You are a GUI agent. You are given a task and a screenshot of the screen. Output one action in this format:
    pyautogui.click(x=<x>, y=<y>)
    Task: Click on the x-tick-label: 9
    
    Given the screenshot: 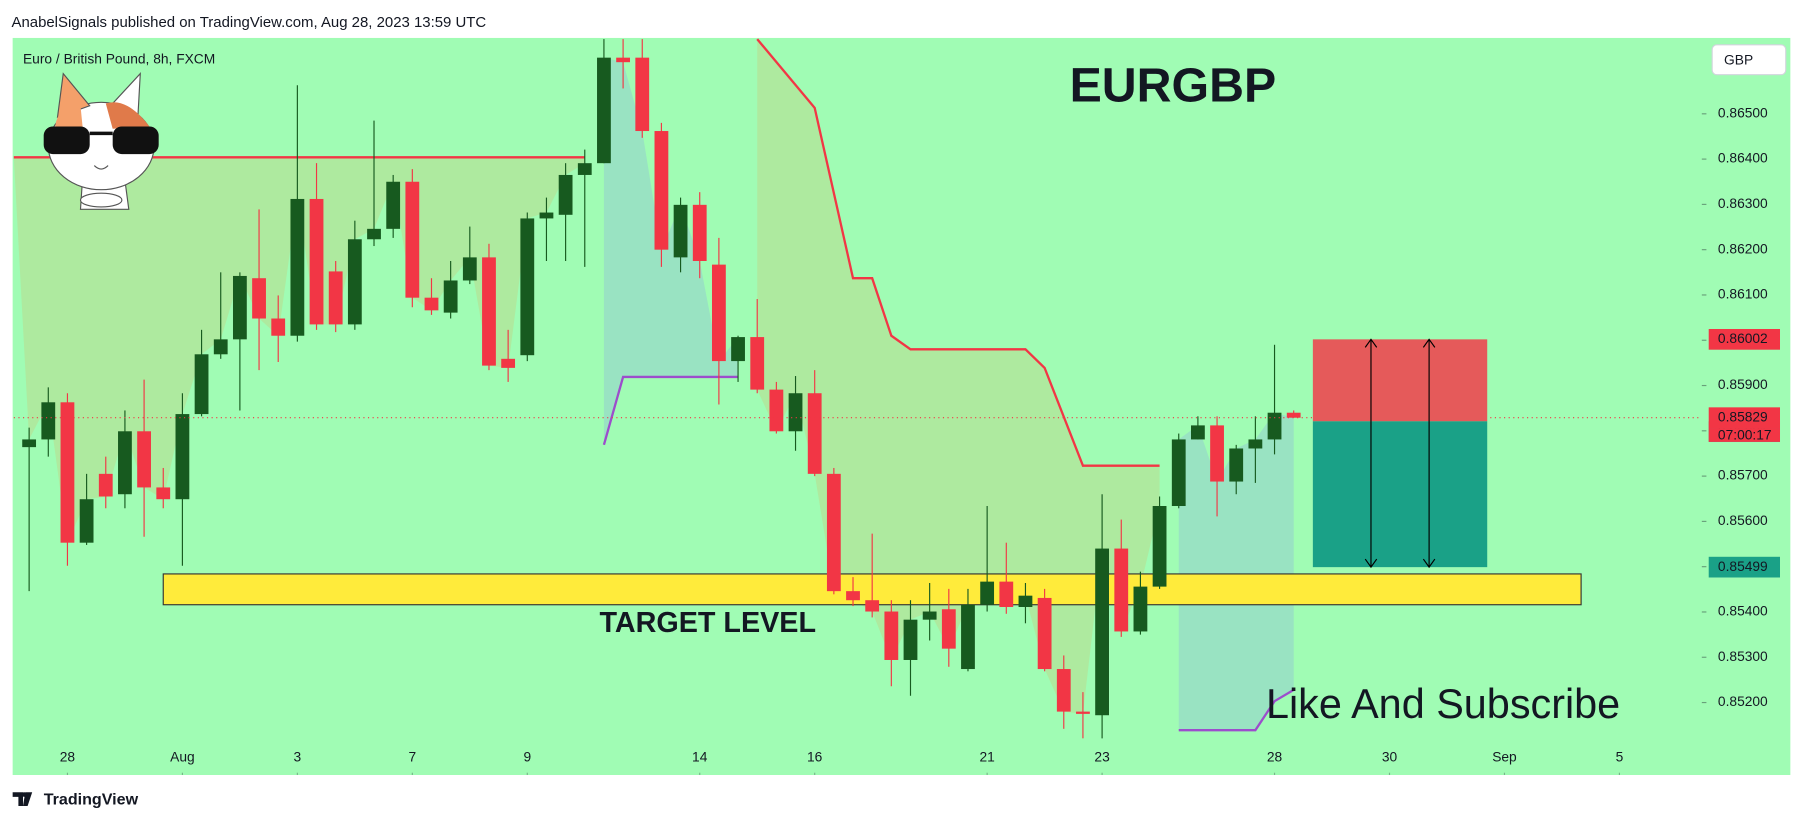 What is the action you would take?
    pyautogui.click(x=527, y=756)
    